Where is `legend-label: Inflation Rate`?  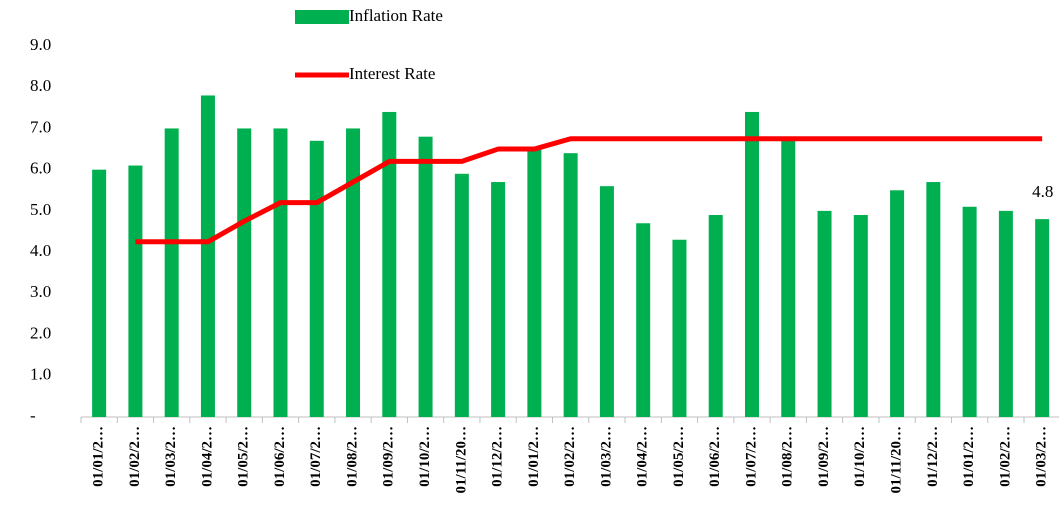
legend-label: Inflation Rate is located at coordinates (396, 15).